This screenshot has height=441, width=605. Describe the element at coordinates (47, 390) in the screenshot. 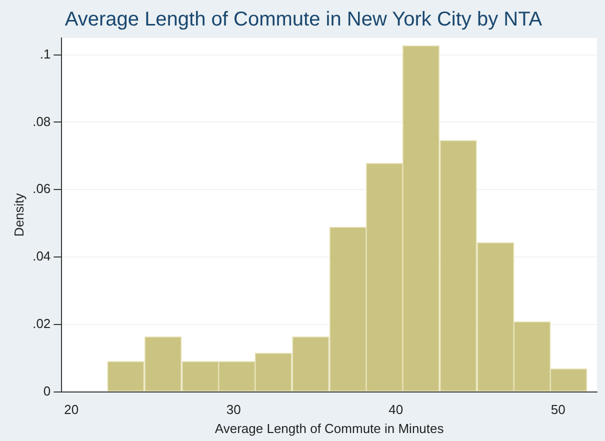

I see `y-tick-label: 0` at that location.